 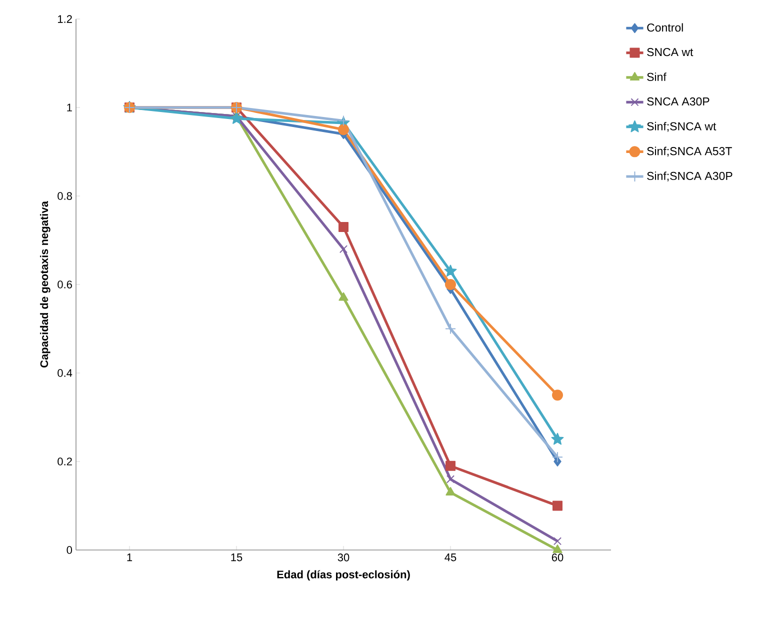 I want to click on x-tick-label: 45, so click(x=450, y=558).